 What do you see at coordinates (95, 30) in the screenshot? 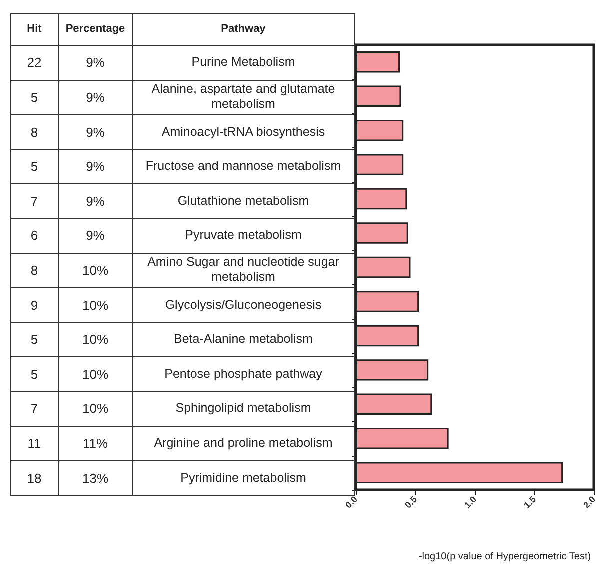
I see `text: Percentage` at bounding box center [95, 30].